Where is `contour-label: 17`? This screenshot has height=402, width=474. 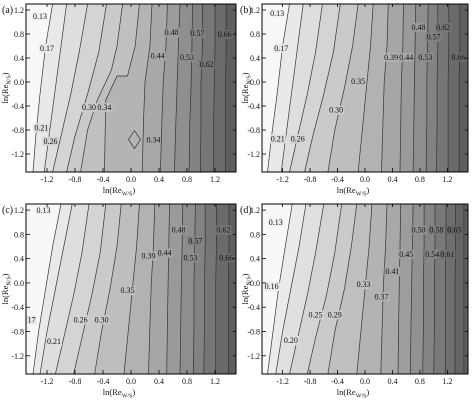
contour-label: 17 is located at coordinates (32, 319).